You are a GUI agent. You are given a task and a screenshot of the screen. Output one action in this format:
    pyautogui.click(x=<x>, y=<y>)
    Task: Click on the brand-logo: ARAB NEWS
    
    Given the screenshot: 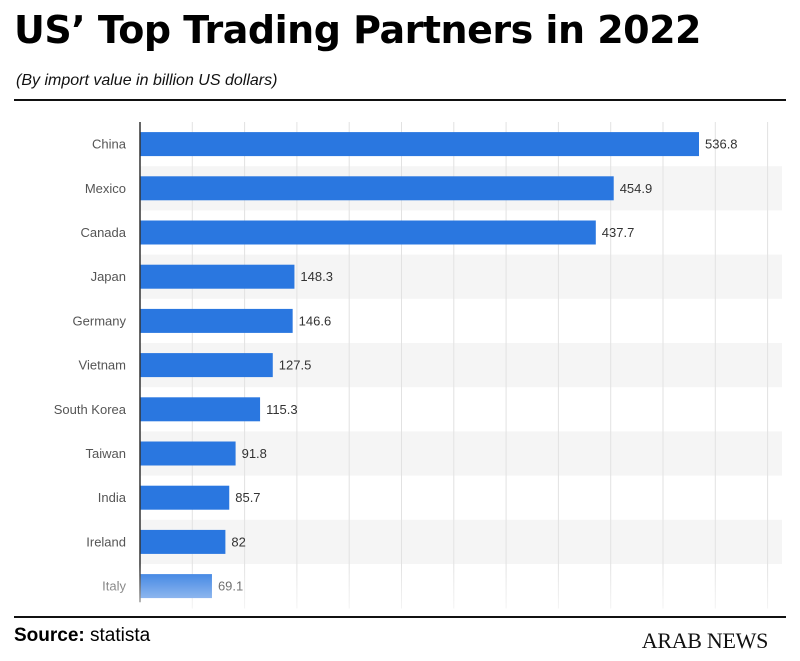 What is the action you would take?
    pyautogui.click(x=705, y=640)
    